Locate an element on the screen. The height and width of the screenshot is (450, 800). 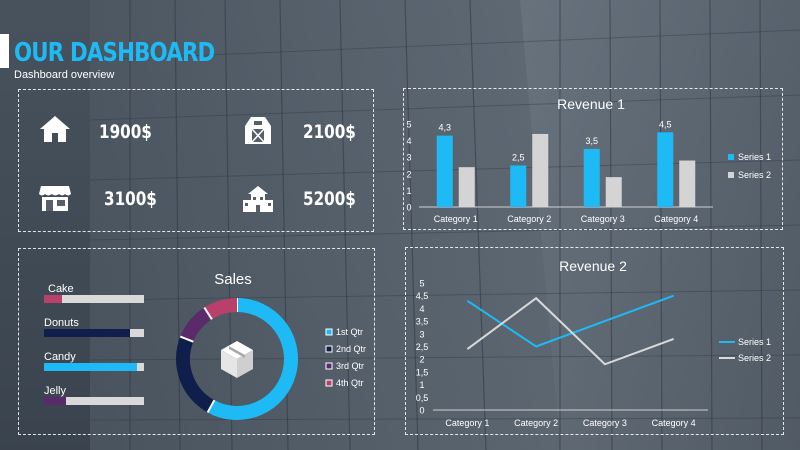
box-icon is located at coordinates (237, 359).